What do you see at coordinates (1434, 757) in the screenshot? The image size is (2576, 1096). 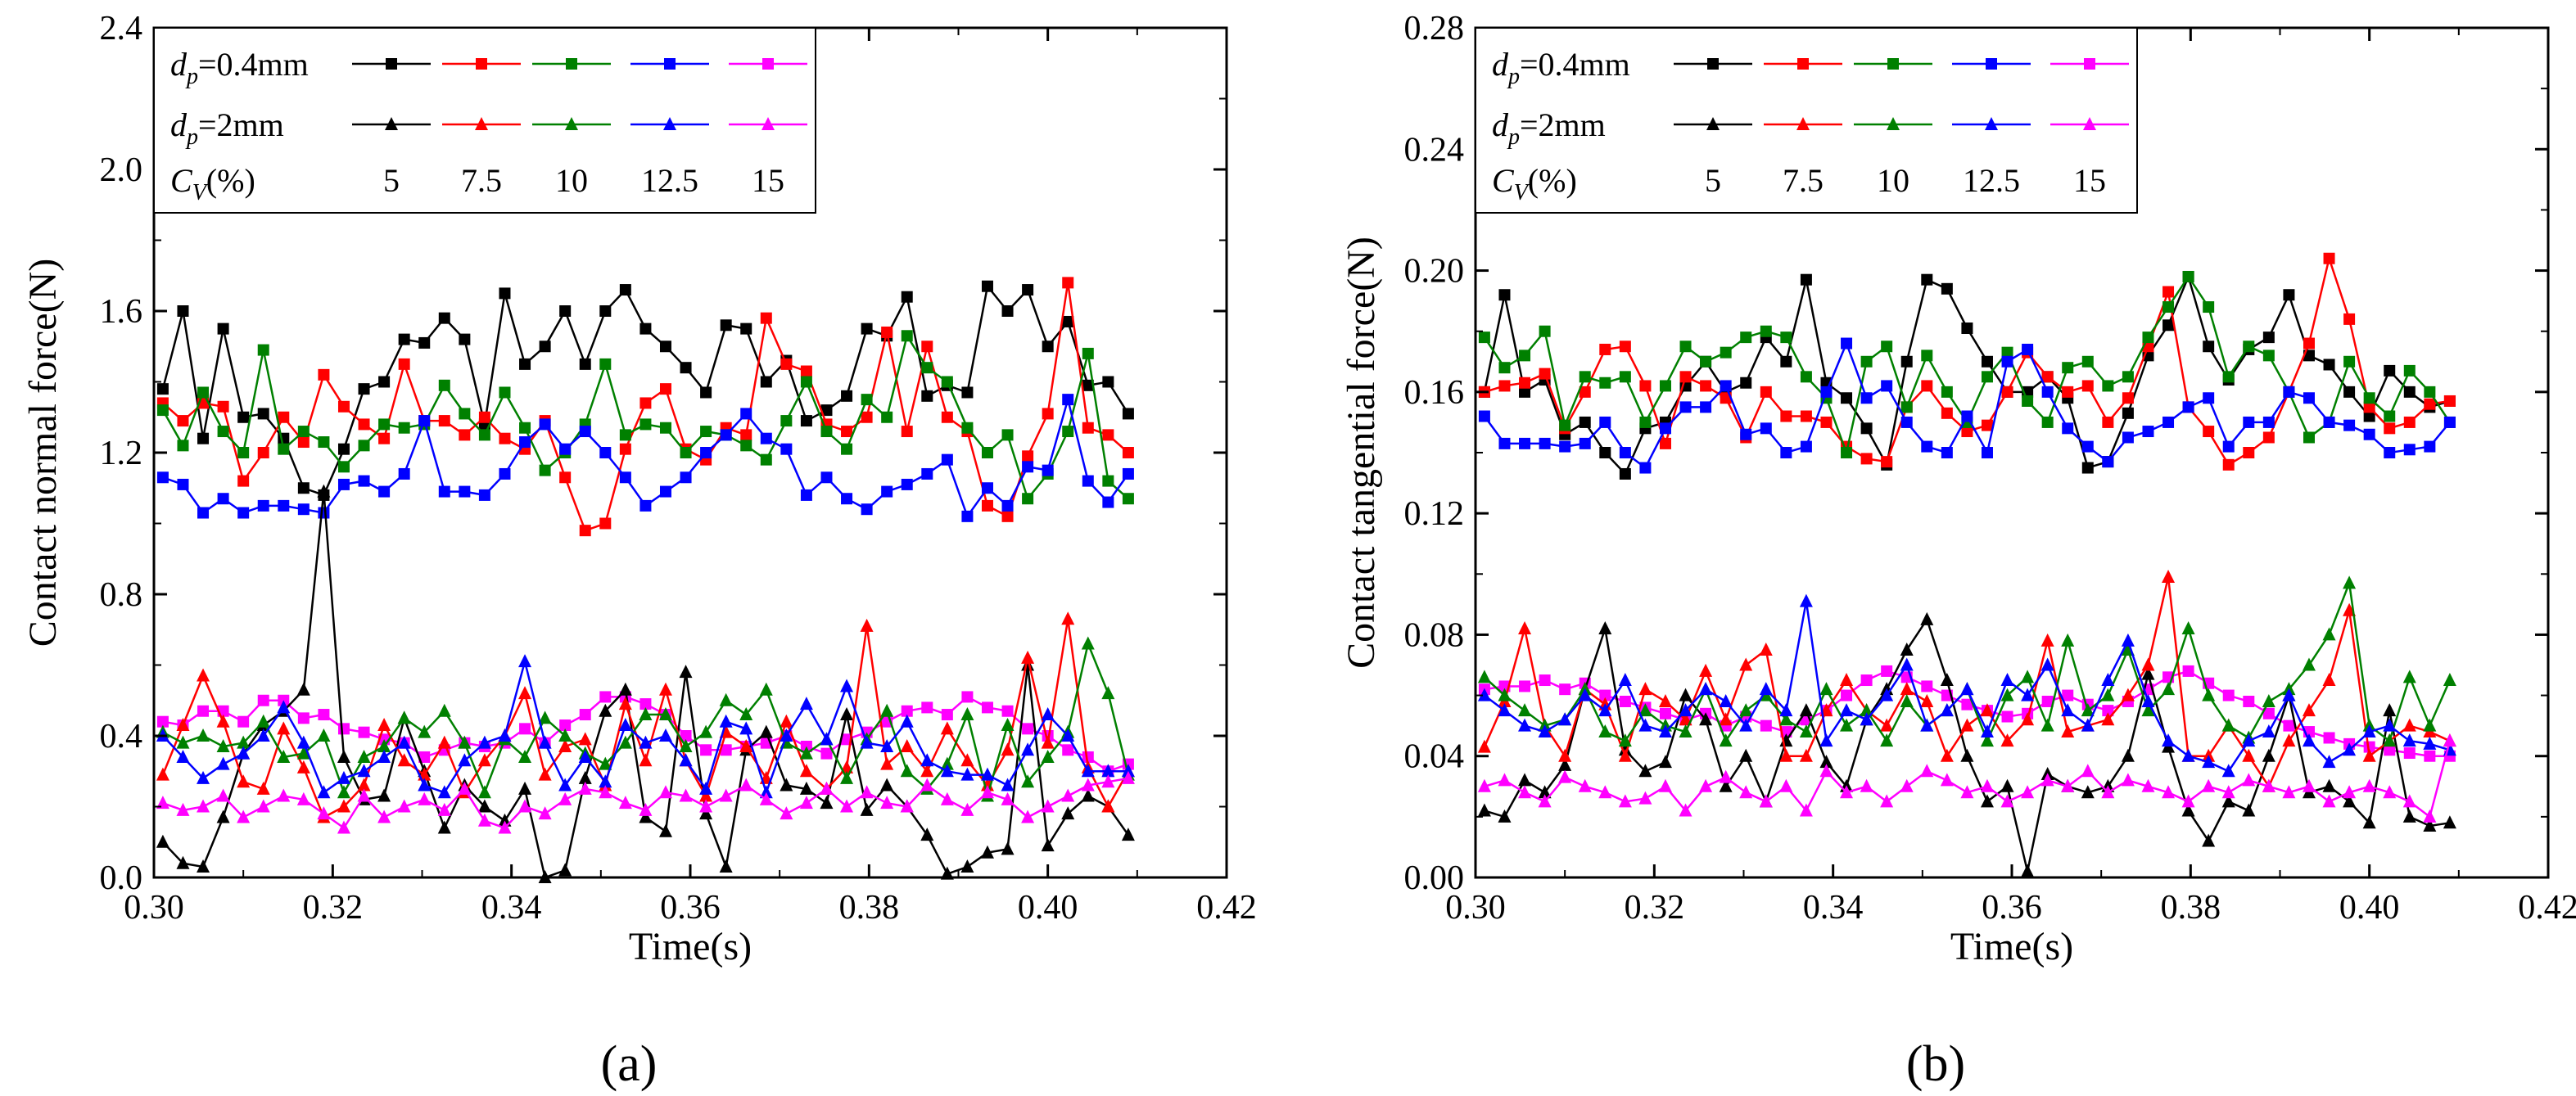 I see `y-tick-label: 0.04` at bounding box center [1434, 757].